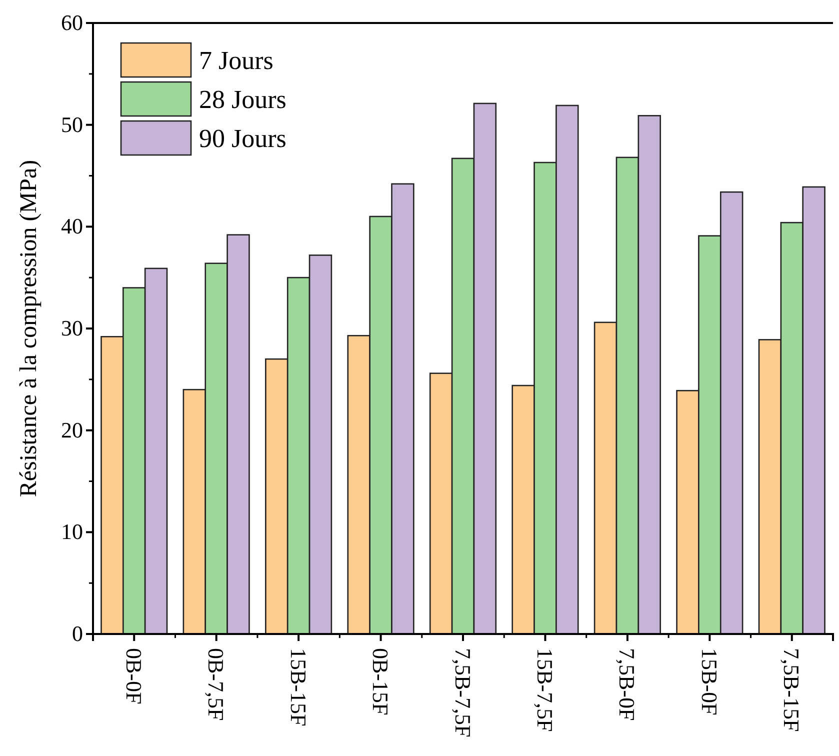 The height and width of the screenshot is (756, 839). I want to click on x-tick-label: 15B-15F, so click(298, 687).